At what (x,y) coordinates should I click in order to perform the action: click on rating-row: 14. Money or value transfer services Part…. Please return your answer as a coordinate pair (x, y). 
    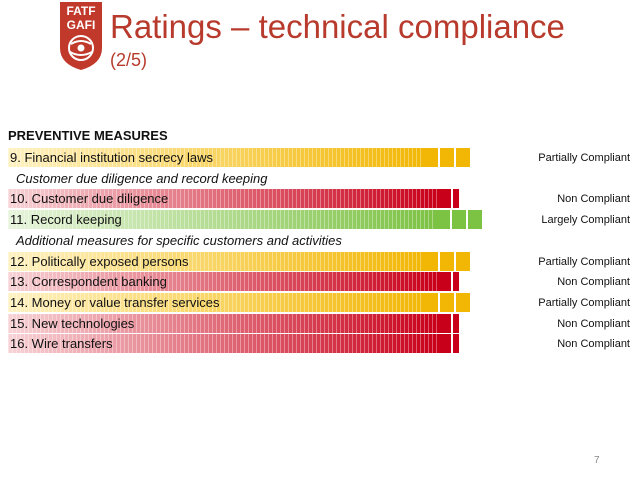
    Looking at the image, I should click on (319, 302).